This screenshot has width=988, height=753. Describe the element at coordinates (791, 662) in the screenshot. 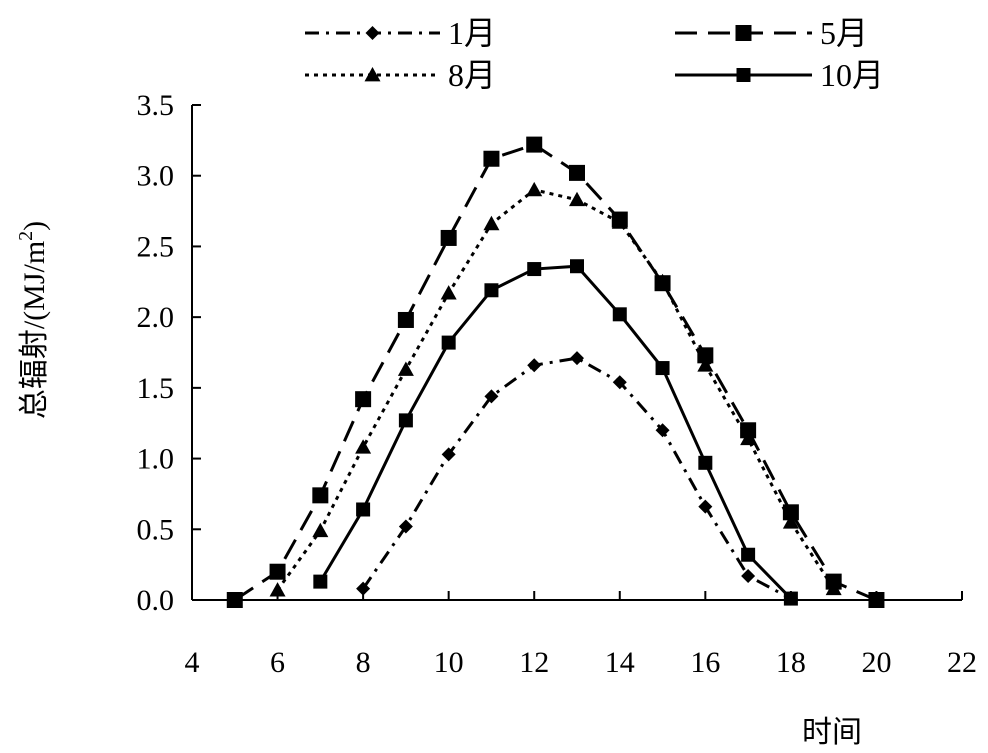

I see `x-tick-label: 18` at that location.